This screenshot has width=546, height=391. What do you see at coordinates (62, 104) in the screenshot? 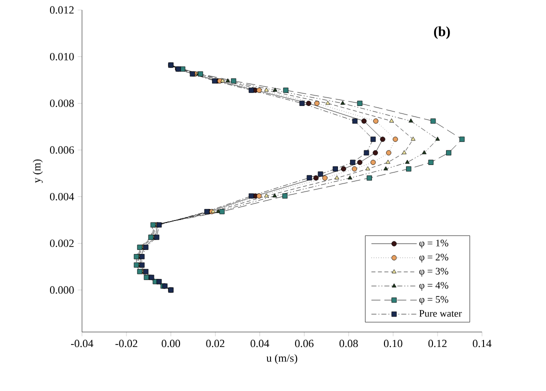
I see `y-tick-label: 0.008` at bounding box center [62, 104].